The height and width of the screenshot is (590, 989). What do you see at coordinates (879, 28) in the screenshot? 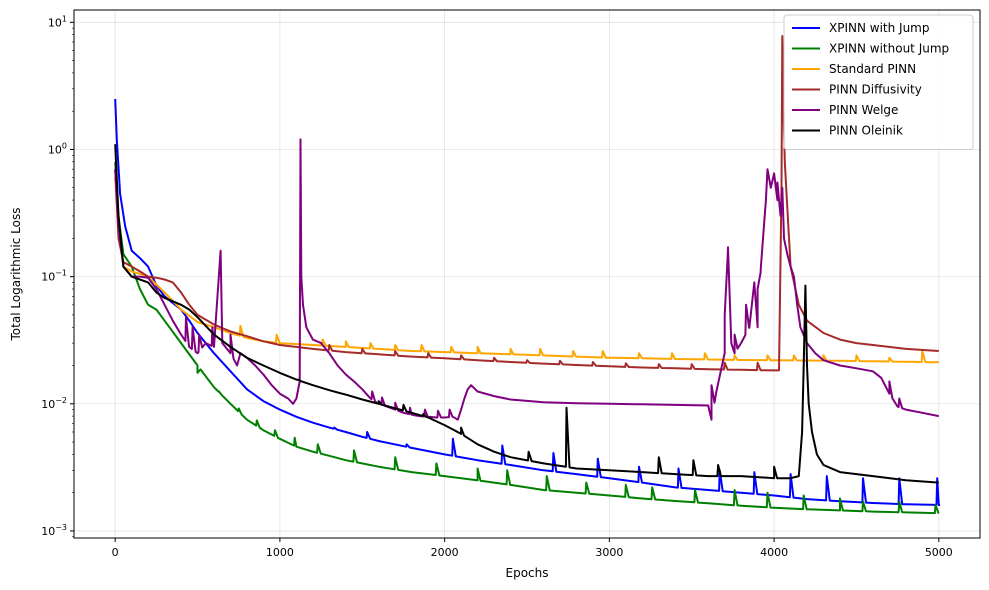
I see `legend-label: XPINN with Jump` at bounding box center [879, 28].